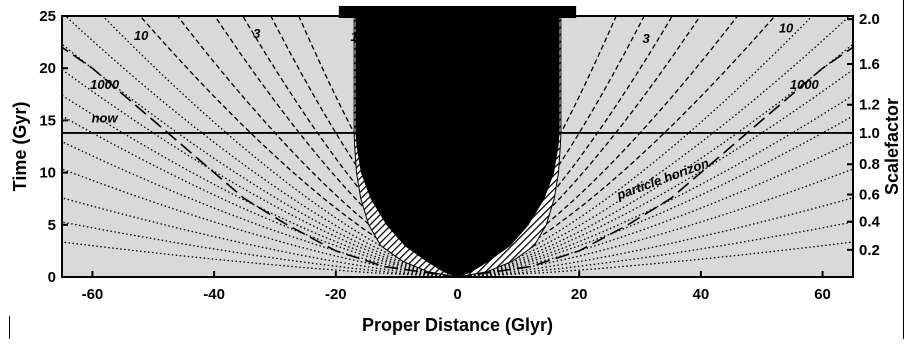 The width and height of the screenshot is (906, 344). What do you see at coordinates (869, 133) in the screenshot?
I see `y2-tick-label: 1.0` at bounding box center [869, 133].